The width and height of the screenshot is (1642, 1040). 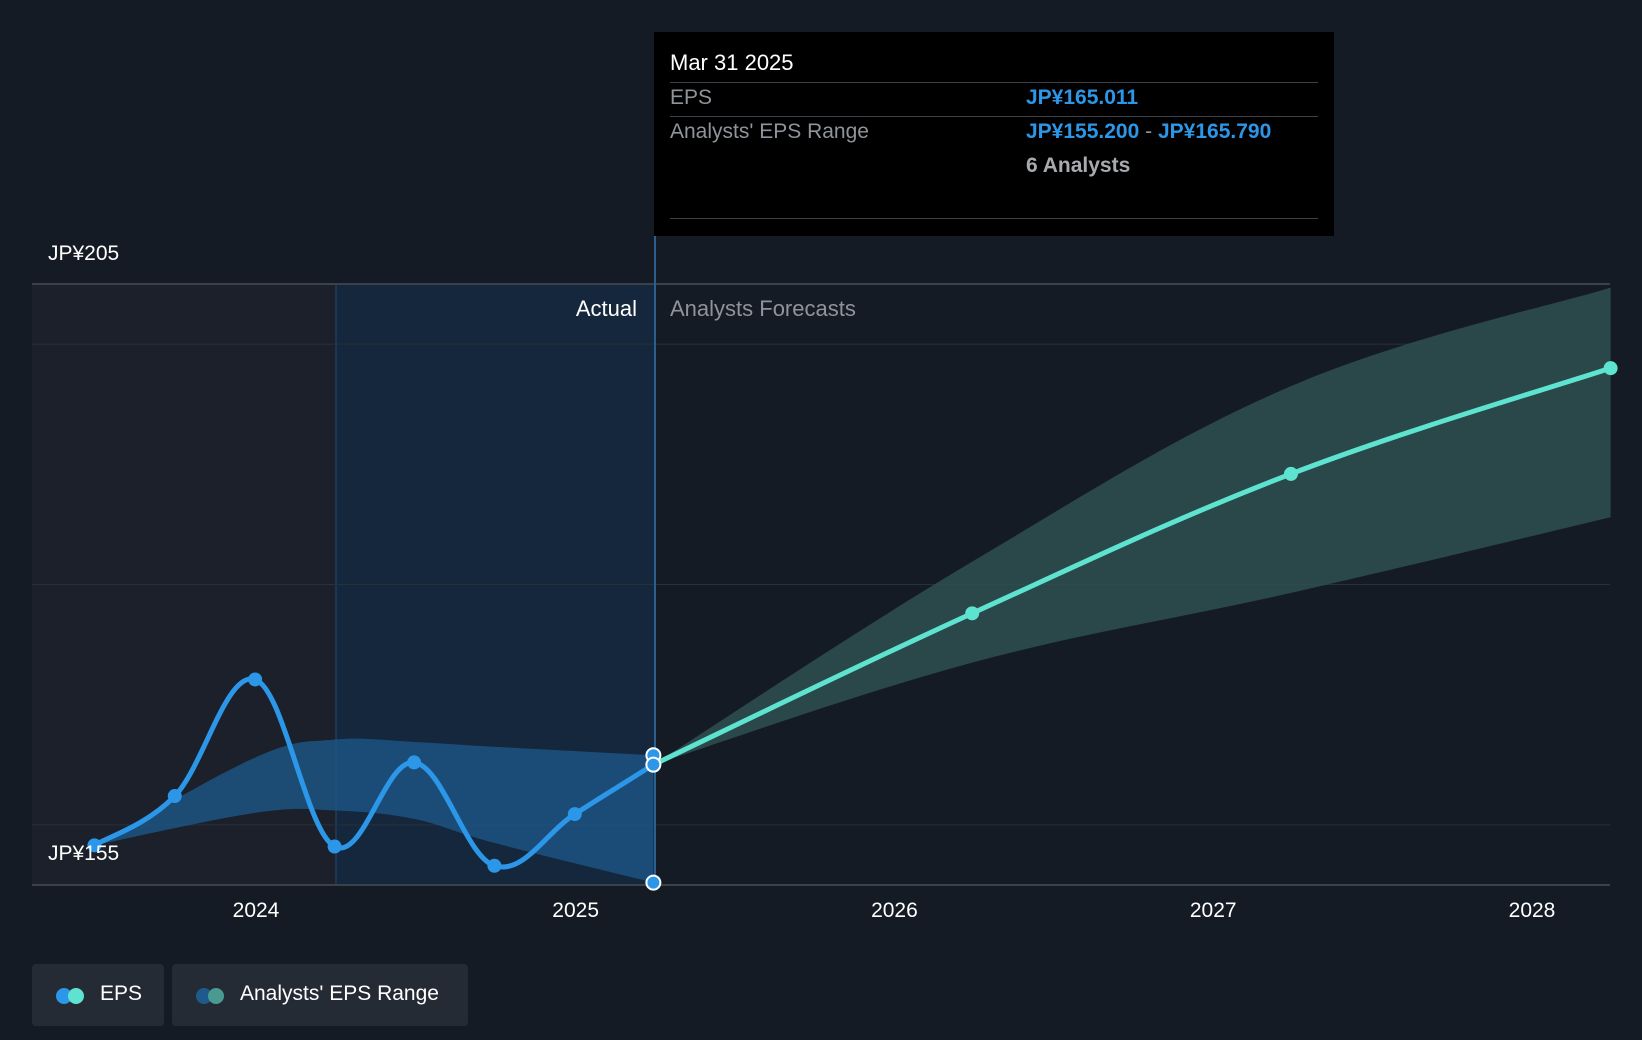 I want to click on legend-eps: EPS, so click(x=98, y=995).